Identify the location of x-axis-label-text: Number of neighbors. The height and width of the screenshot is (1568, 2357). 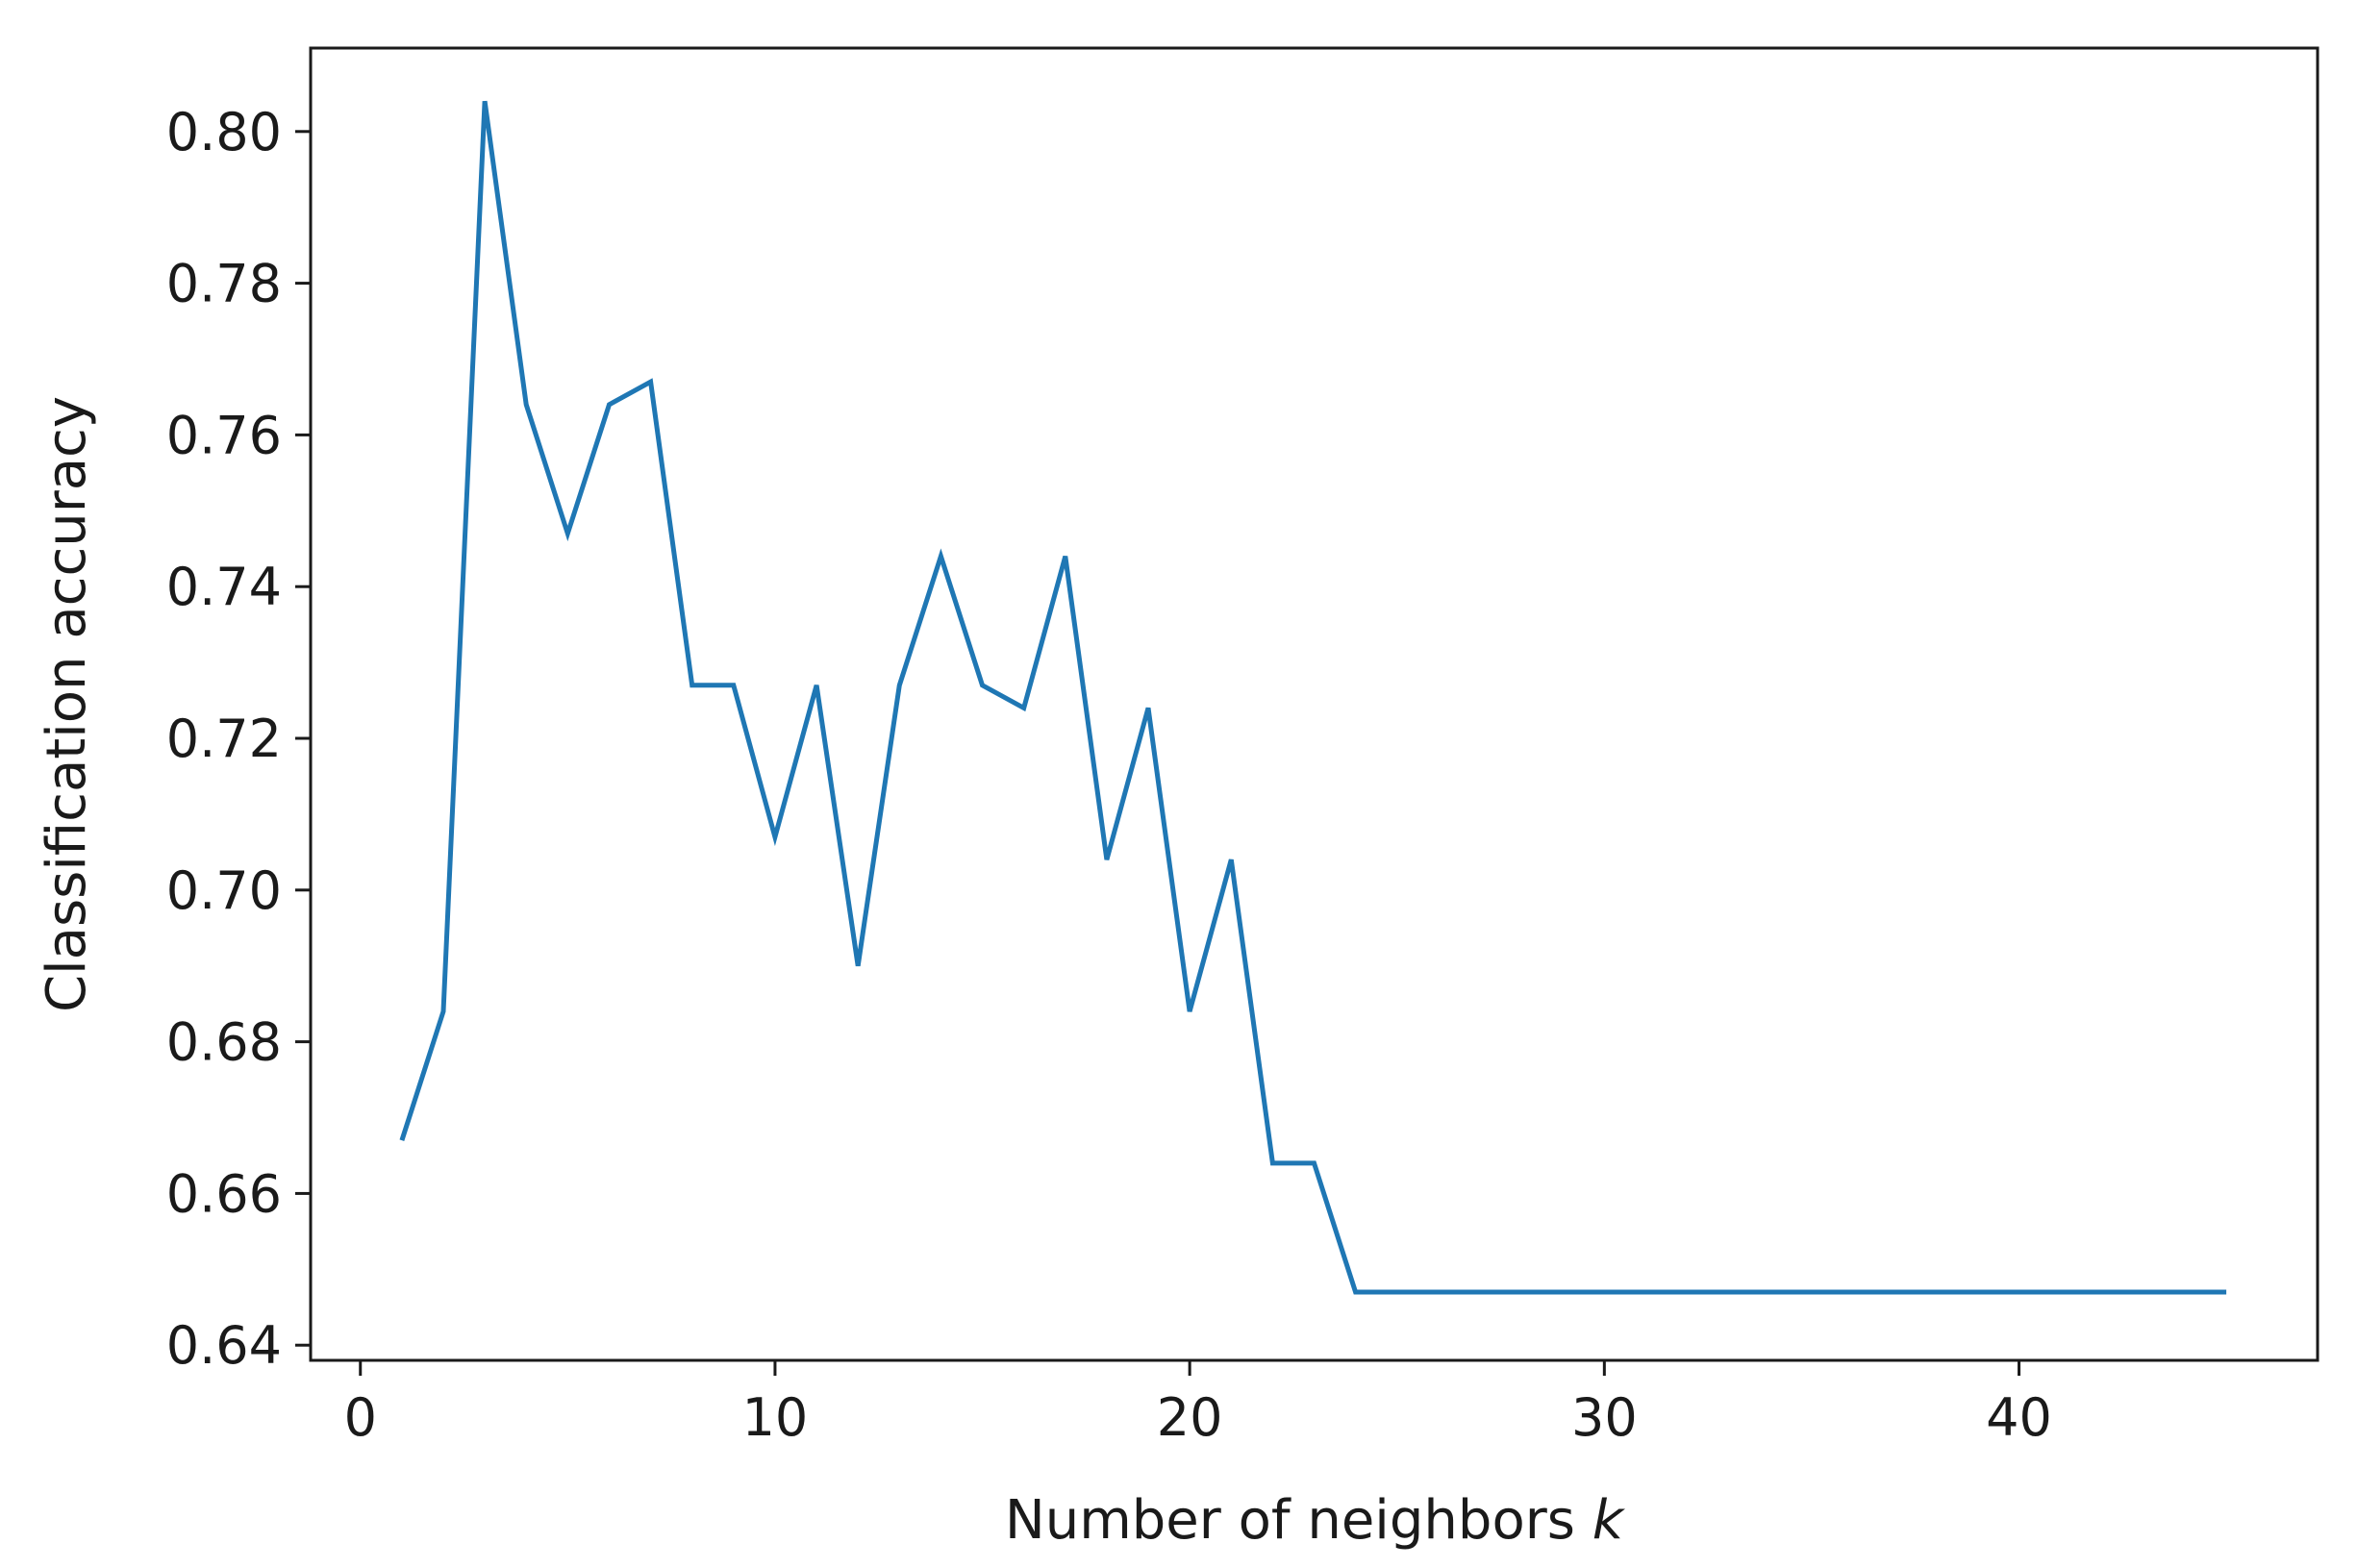
(1290, 1520).